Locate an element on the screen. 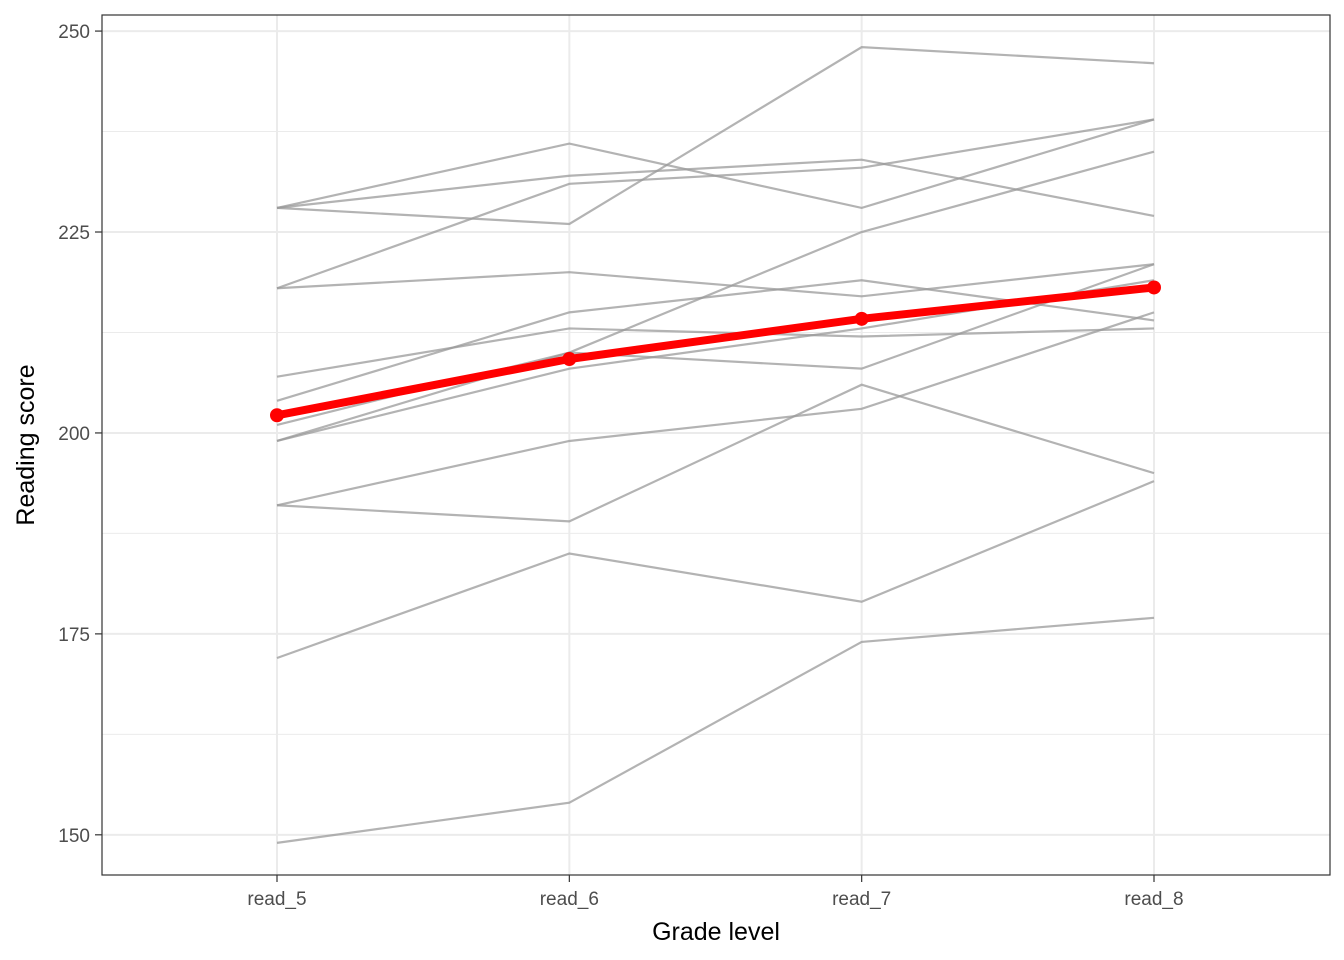  x-tick-label: read_5 is located at coordinates (276, 899).